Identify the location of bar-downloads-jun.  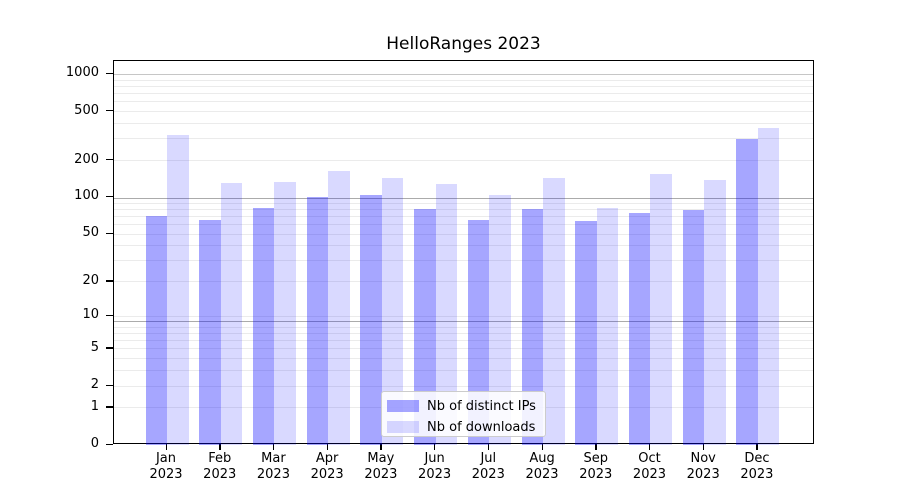
(446, 314).